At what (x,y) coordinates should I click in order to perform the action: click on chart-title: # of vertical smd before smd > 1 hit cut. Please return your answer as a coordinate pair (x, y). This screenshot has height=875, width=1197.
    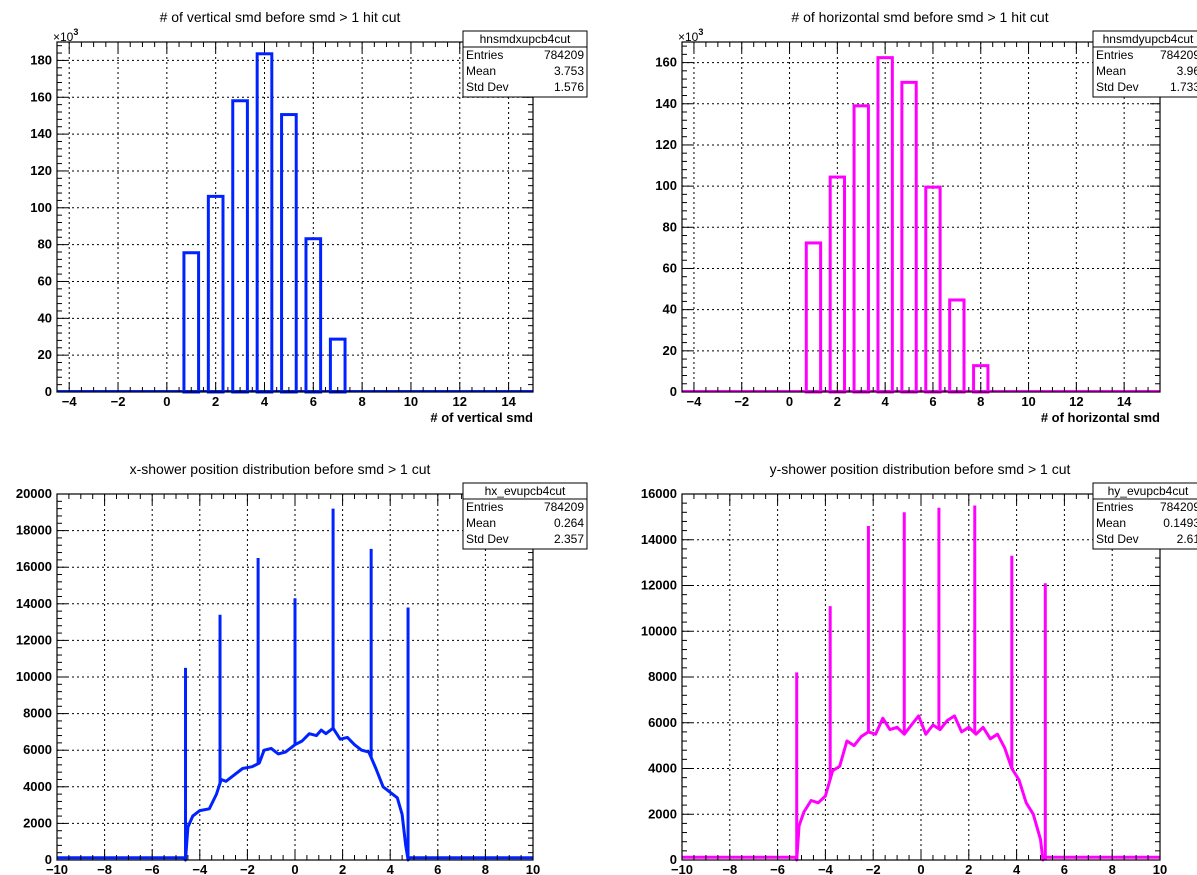
    Looking at the image, I should click on (280, 17).